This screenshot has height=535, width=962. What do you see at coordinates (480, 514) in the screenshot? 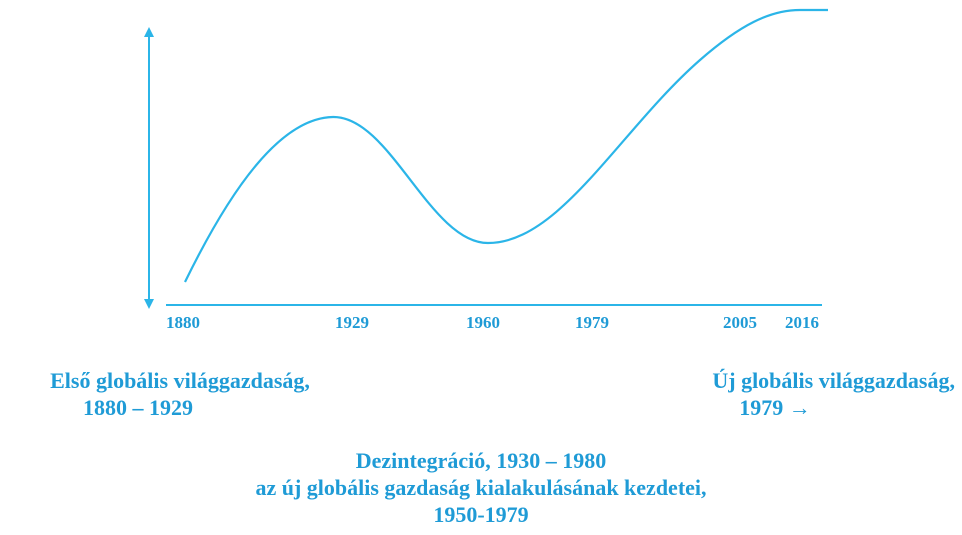
I see `center-caption: 1950-1979` at bounding box center [480, 514].